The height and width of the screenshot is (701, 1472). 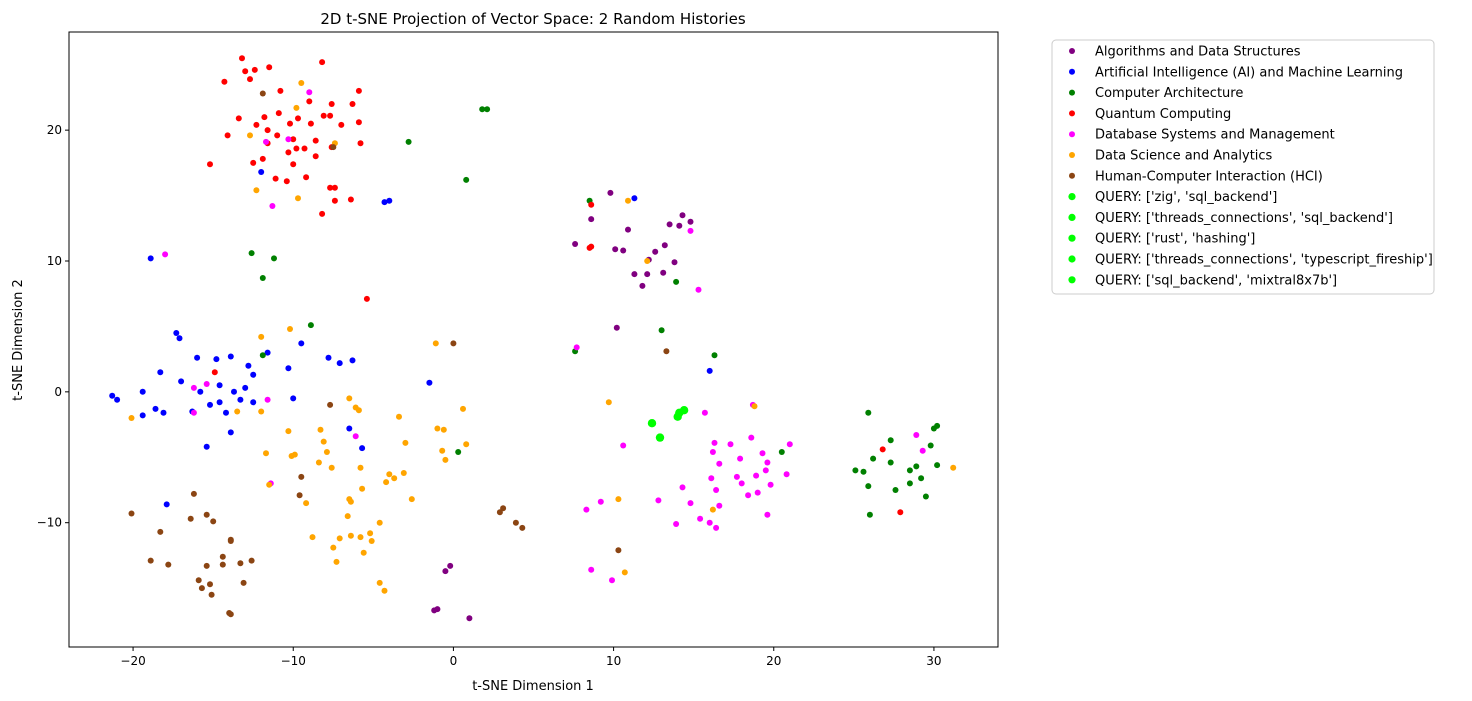 What do you see at coordinates (1185, 52) in the screenshot?
I see `legend-entry: Algorithms and Data Structures` at bounding box center [1185, 52].